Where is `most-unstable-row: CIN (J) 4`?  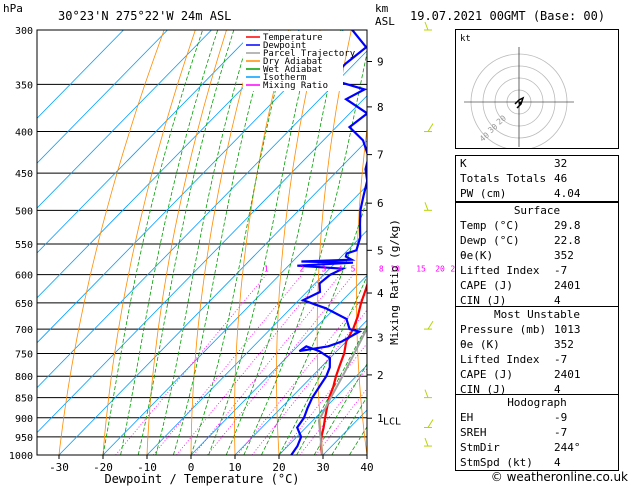 most-unstable-row: CIN (J) 4 is located at coordinates (537, 389).